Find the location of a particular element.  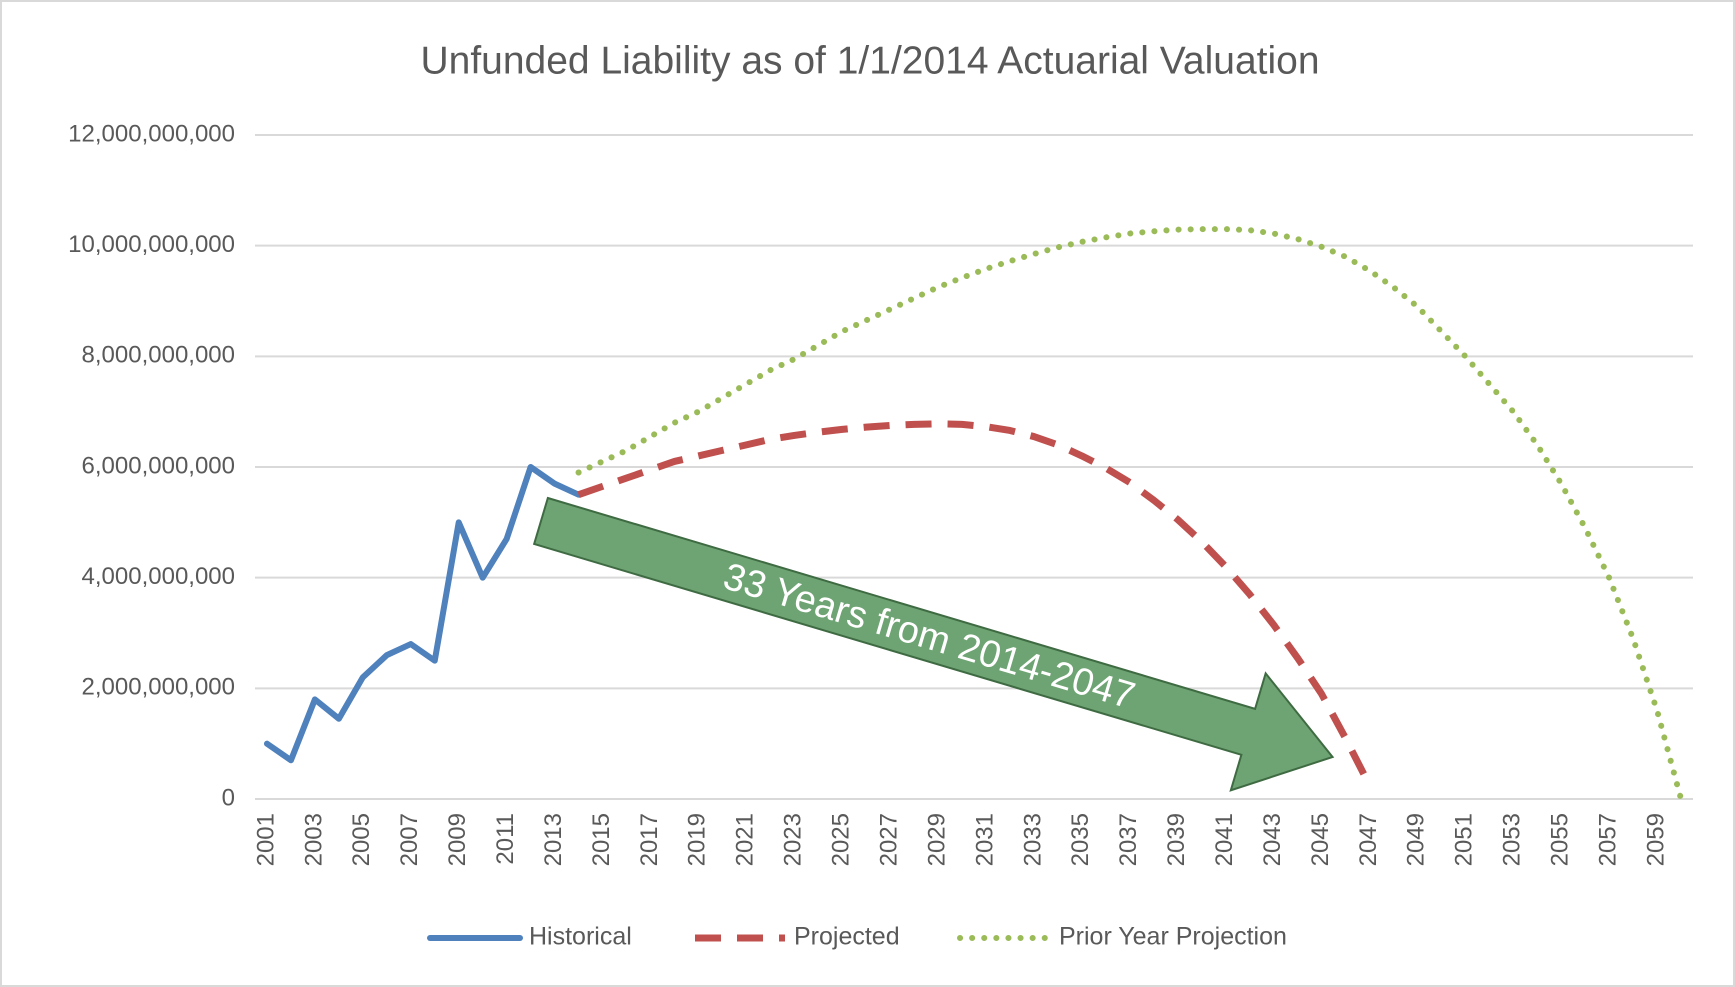

y-tick-label: 8,000,000,000 is located at coordinates (158, 355).